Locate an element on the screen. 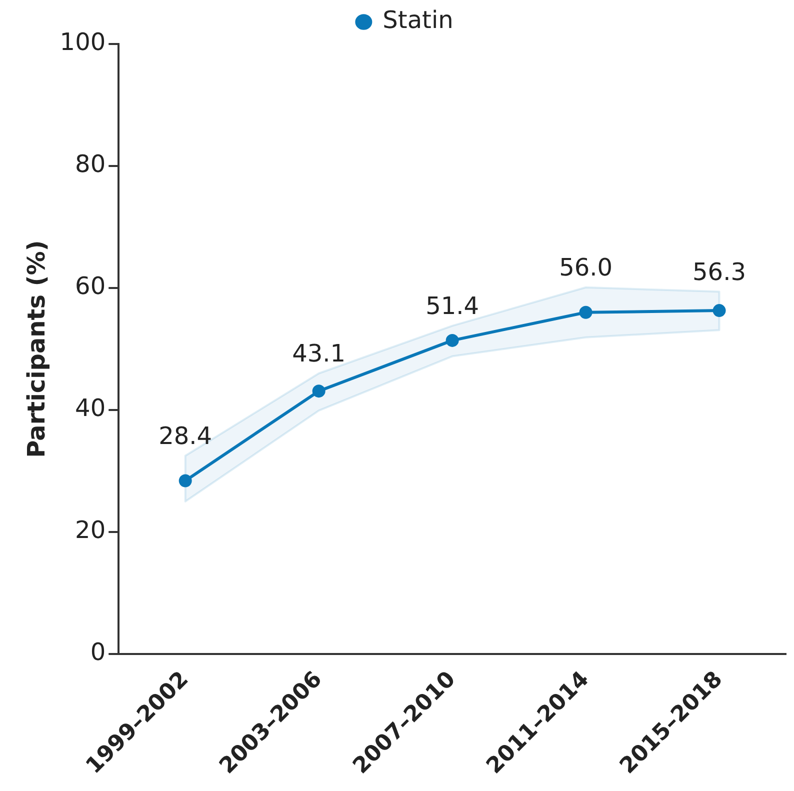 The height and width of the screenshot is (791, 794). data-label: 43.1 is located at coordinates (319, 354).